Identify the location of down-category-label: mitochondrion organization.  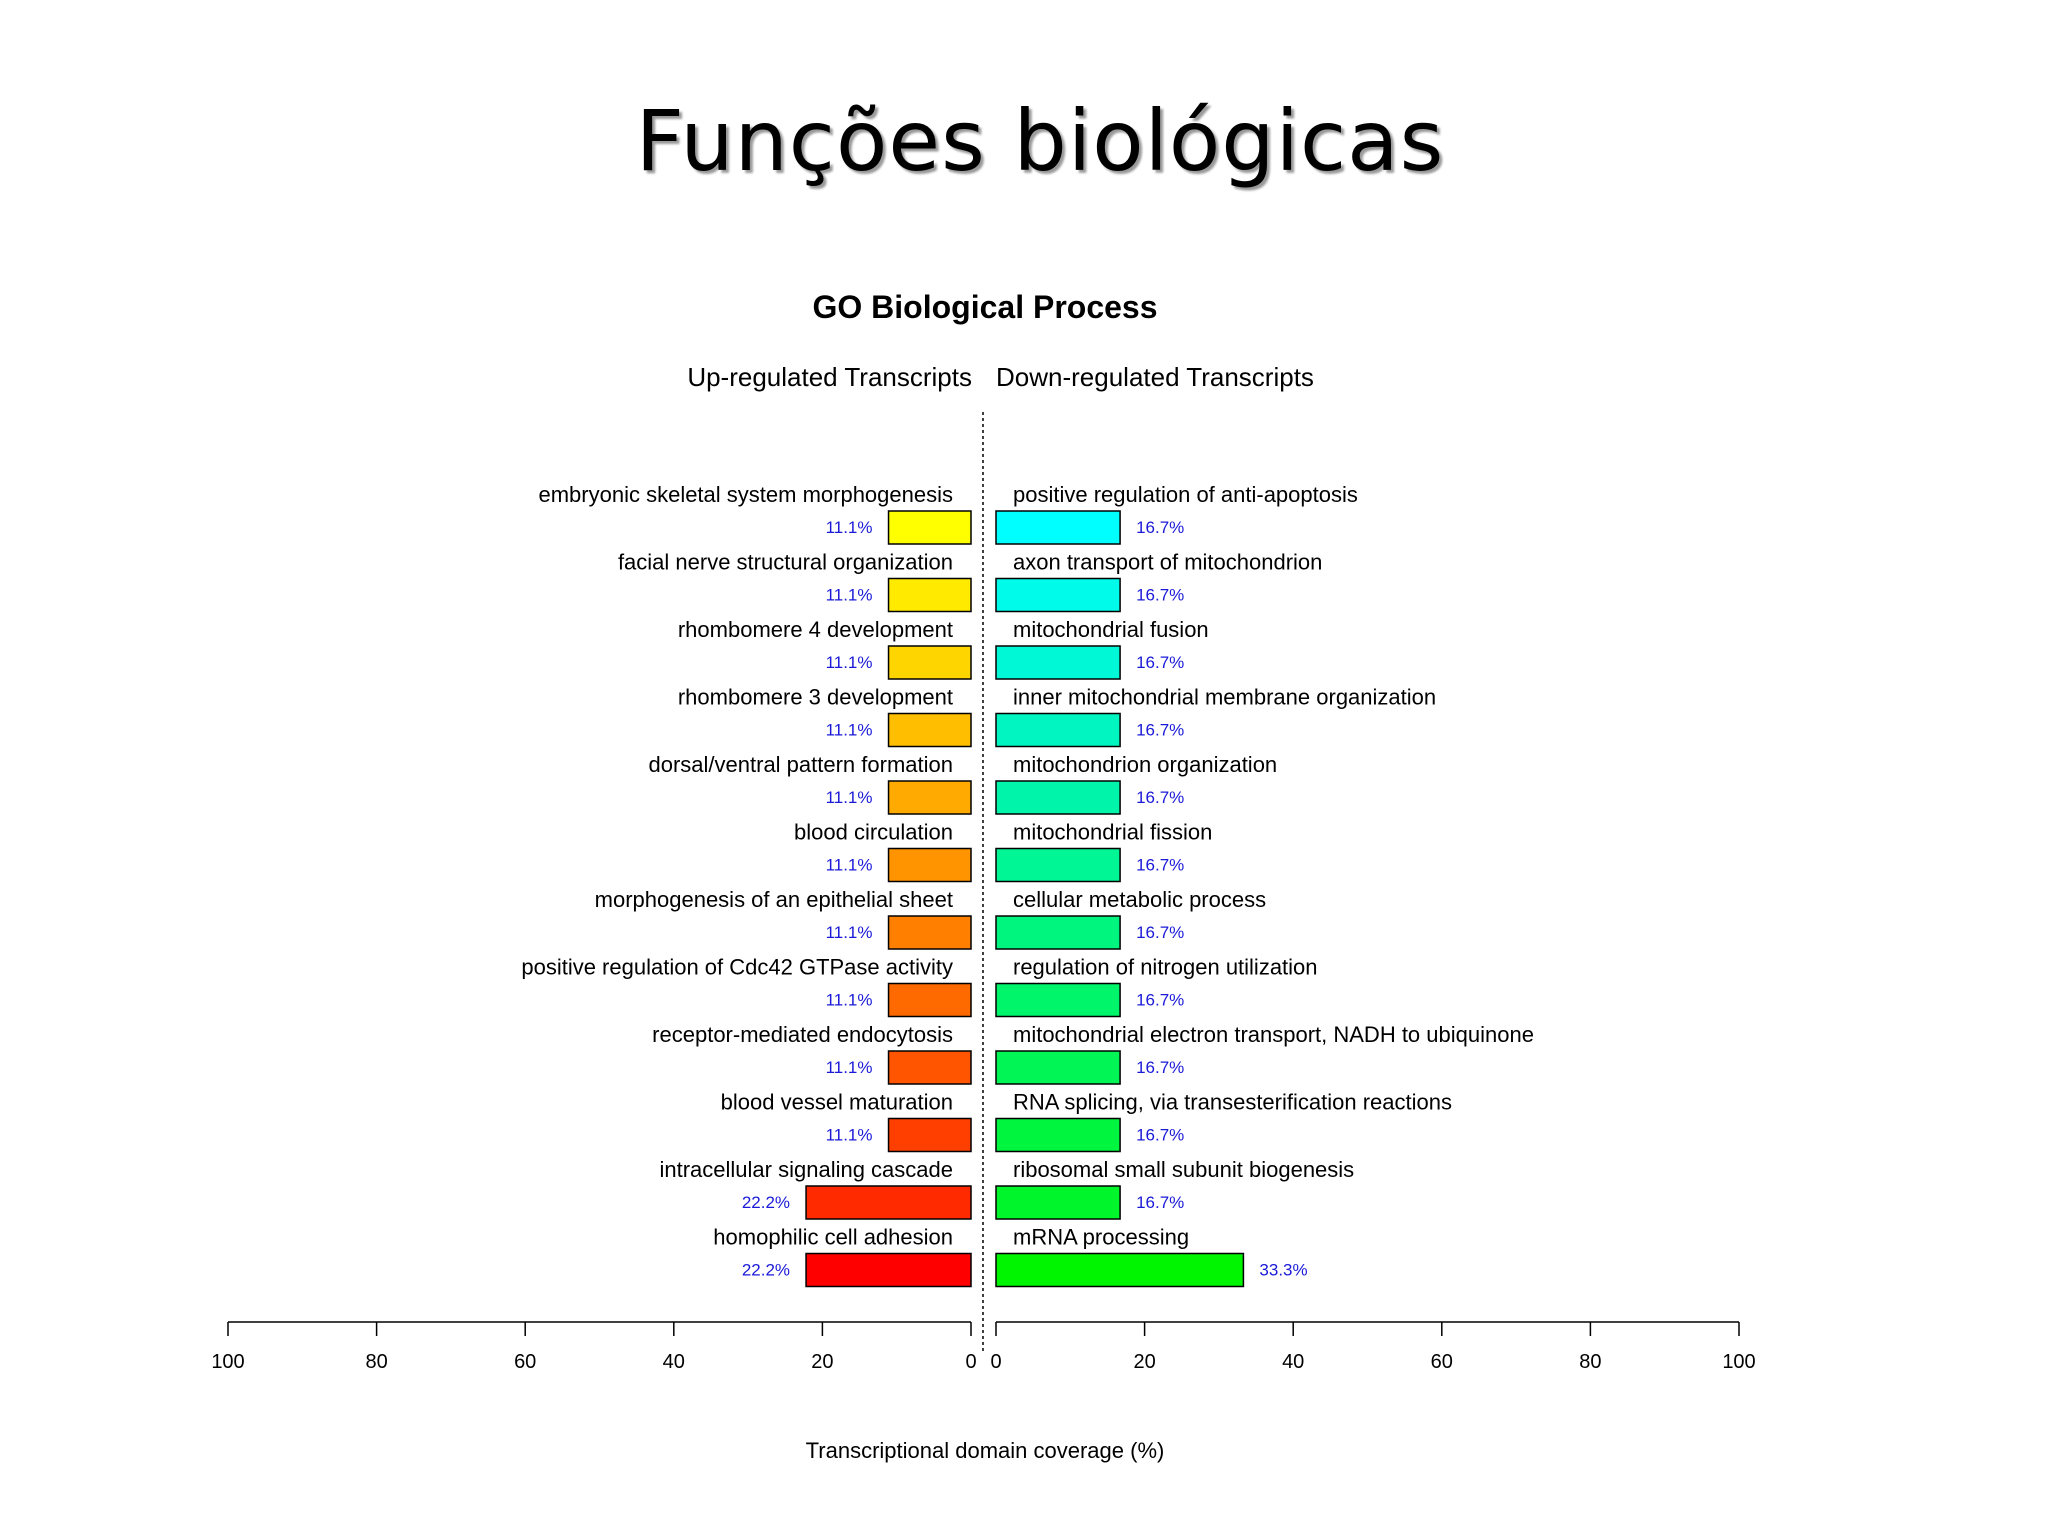
(1145, 764).